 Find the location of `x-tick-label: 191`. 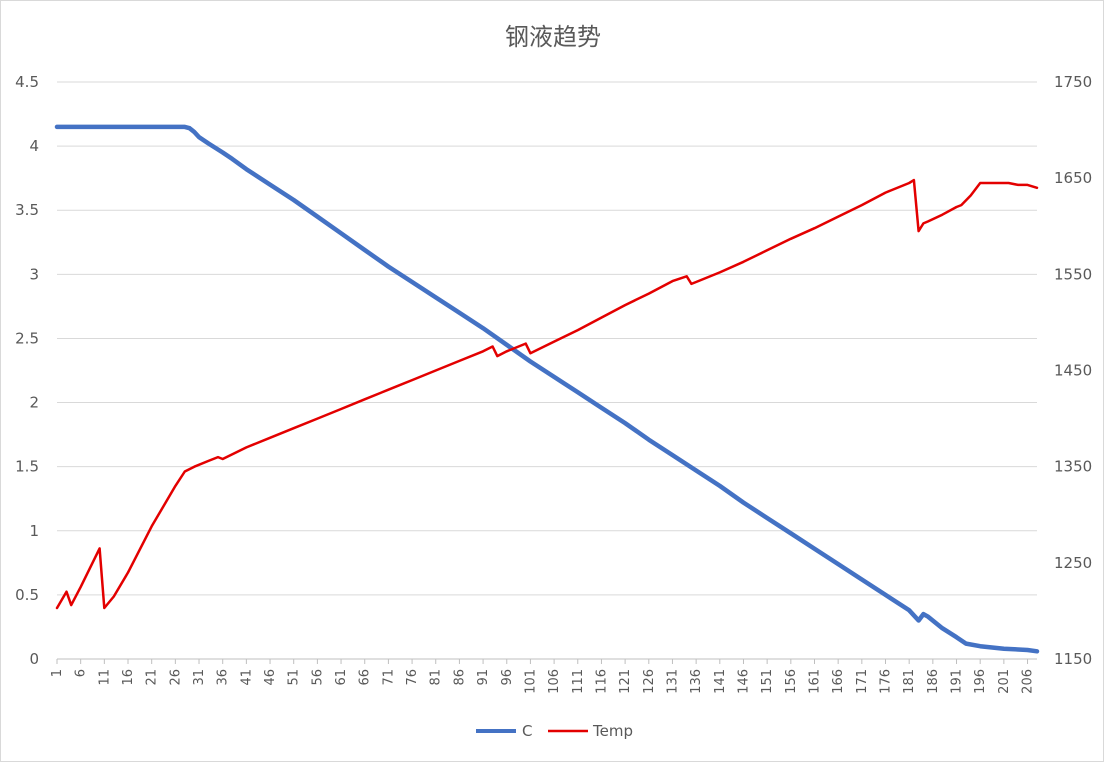

x-tick-label: 191 is located at coordinates (957, 681).